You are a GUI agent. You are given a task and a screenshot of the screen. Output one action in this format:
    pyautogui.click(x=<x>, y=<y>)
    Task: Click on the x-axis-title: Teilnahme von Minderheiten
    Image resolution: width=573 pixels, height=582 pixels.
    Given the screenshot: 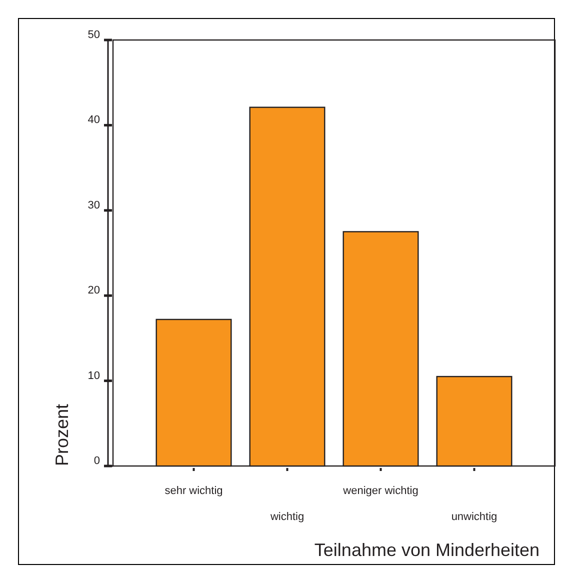 What is the action you would take?
    pyautogui.click(x=427, y=550)
    